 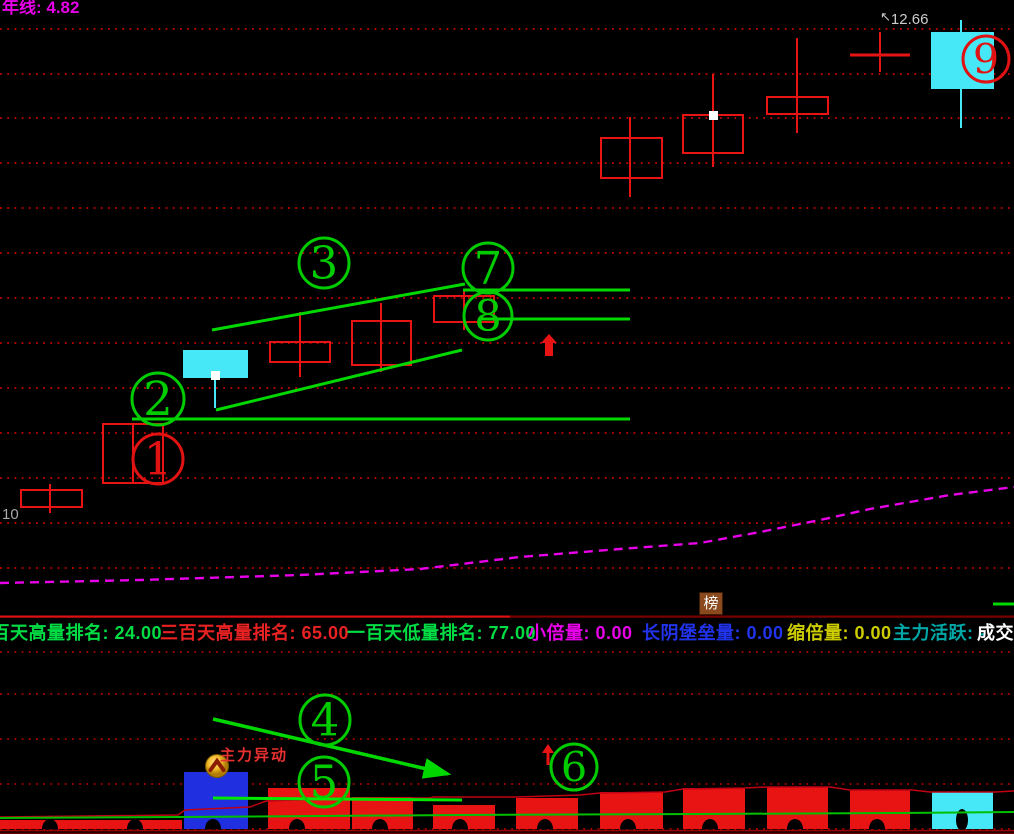 I want to click on down-trend-arrow, so click(x=332, y=748).